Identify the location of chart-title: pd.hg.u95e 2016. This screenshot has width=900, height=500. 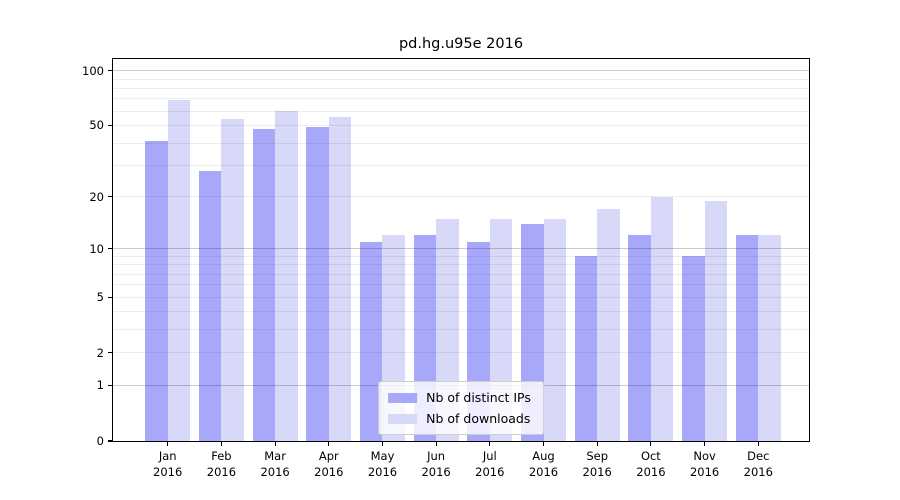
(461, 44).